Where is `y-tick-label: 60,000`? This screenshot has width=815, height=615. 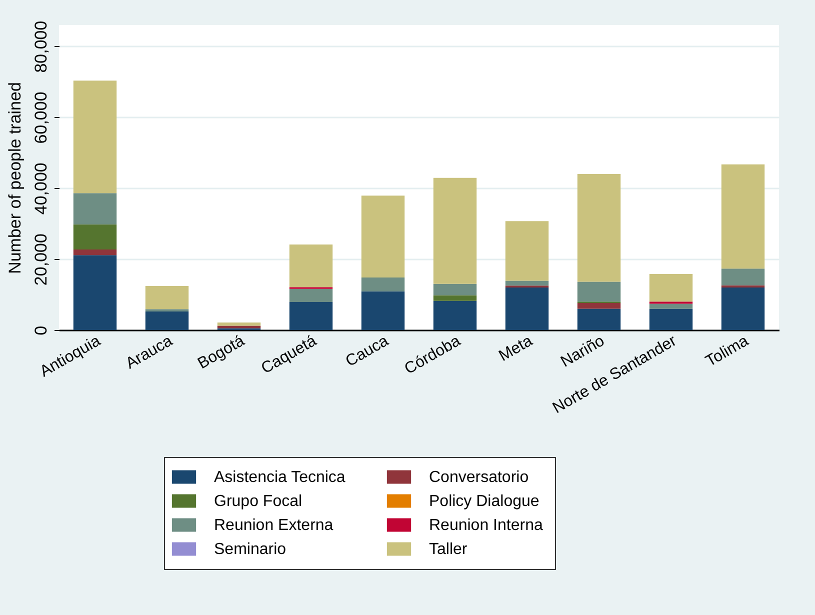
y-tick-label: 60,000 is located at coordinates (41, 118).